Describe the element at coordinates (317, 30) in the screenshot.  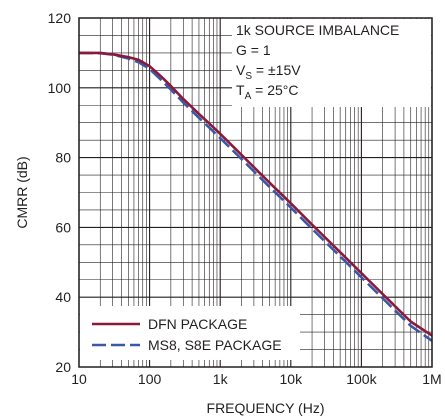
I see `annotation-line: 1k SOURCE IMBALANCE` at that location.